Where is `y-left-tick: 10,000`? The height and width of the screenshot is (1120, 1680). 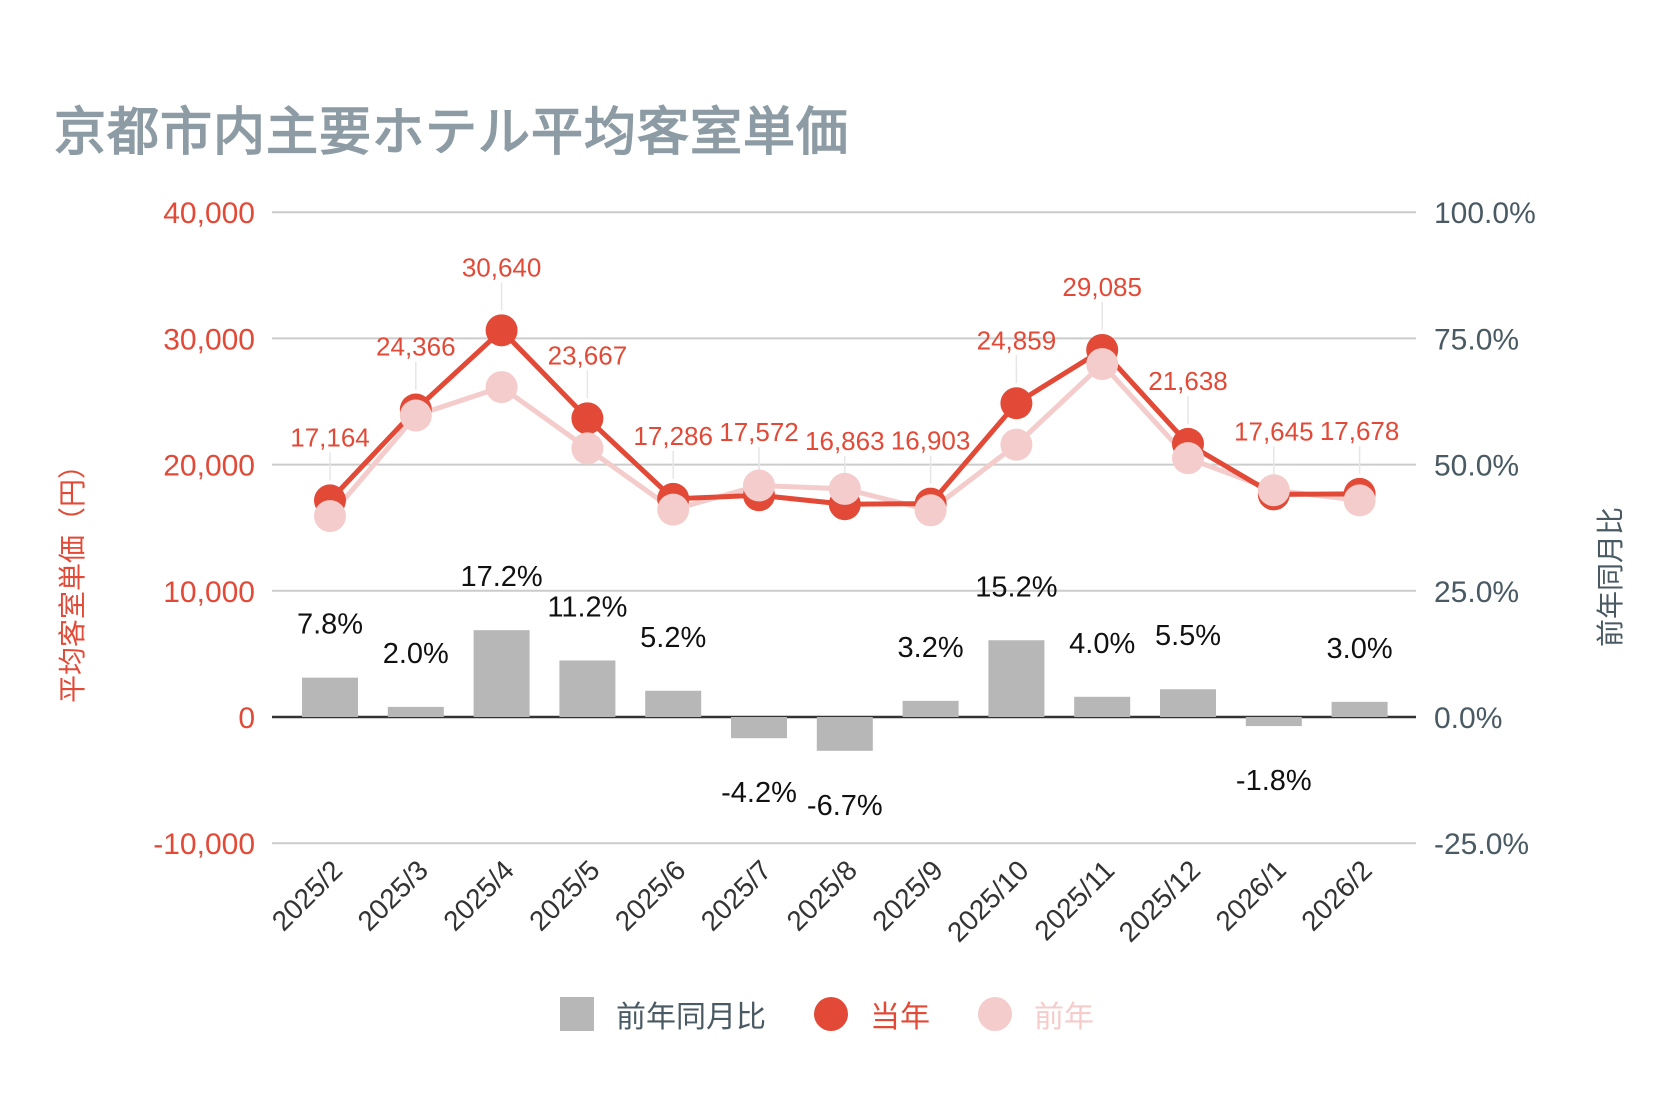 y-left-tick: 10,000 is located at coordinates (209, 592).